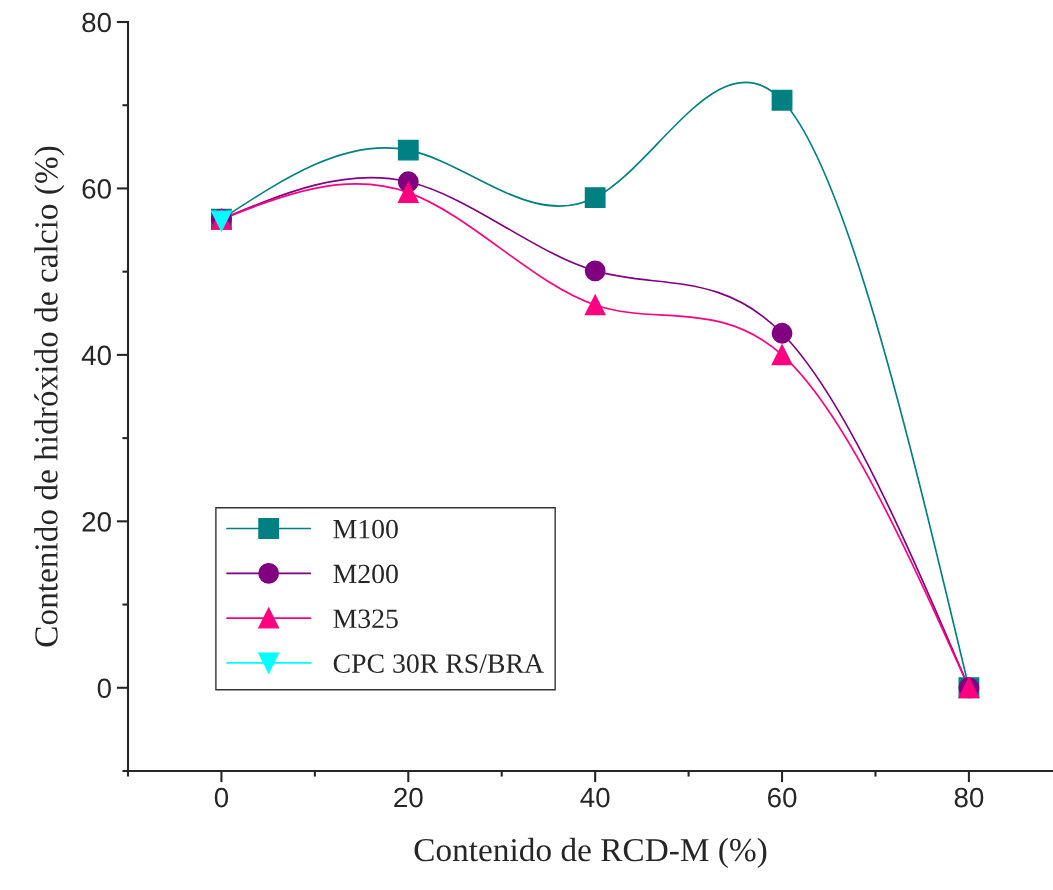 This screenshot has height=890, width=1053. What do you see at coordinates (595, 797) in the screenshot?
I see `x-tick-label: 40` at bounding box center [595, 797].